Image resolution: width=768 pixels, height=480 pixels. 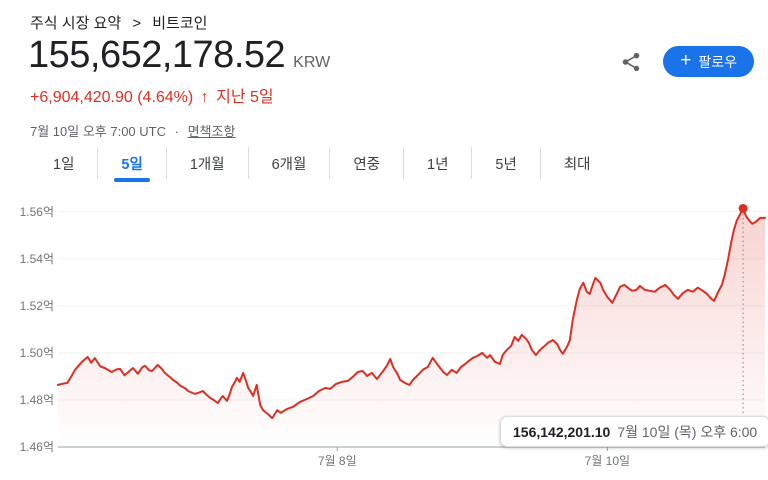 What do you see at coordinates (506, 163) in the screenshot?
I see `range-tab-5y: 5년` at bounding box center [506, 163].